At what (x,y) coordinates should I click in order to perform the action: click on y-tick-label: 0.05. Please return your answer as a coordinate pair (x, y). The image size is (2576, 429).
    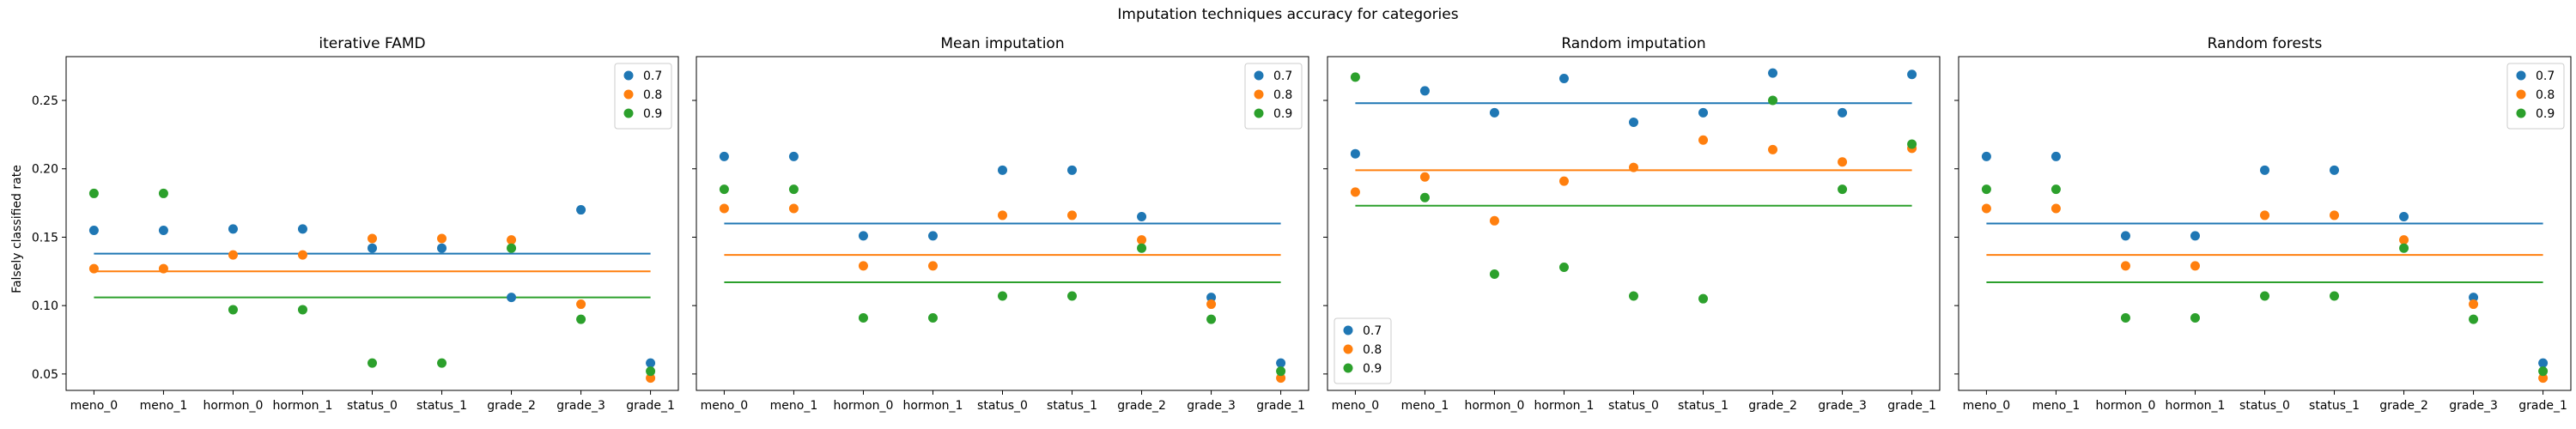
    Looking at the image, I should click on (45, 375).